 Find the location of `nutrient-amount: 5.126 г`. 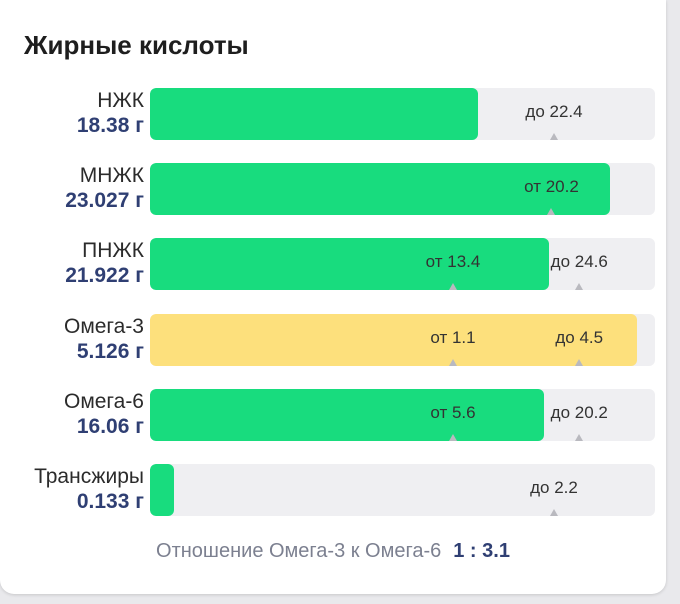

nutrient-amount: 5.126 г is located at coordinates (110, 351).